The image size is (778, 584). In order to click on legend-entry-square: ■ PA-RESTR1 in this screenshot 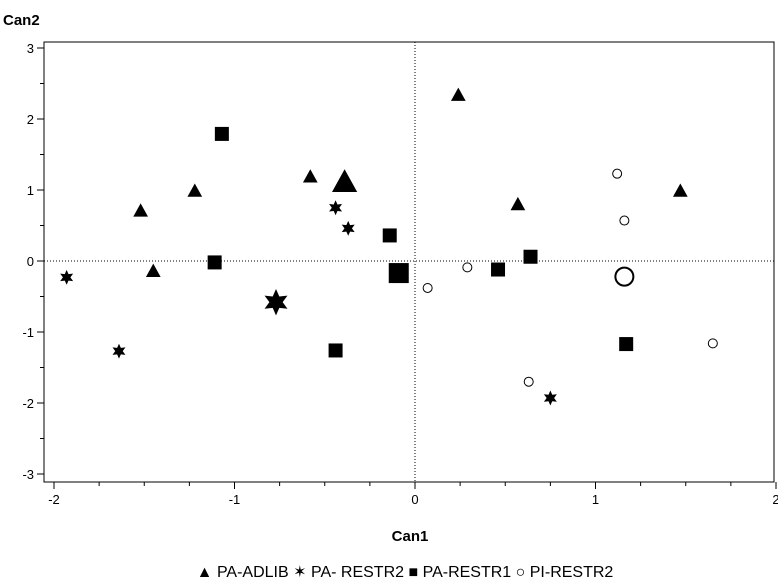, I will do `click(457, 572)`.